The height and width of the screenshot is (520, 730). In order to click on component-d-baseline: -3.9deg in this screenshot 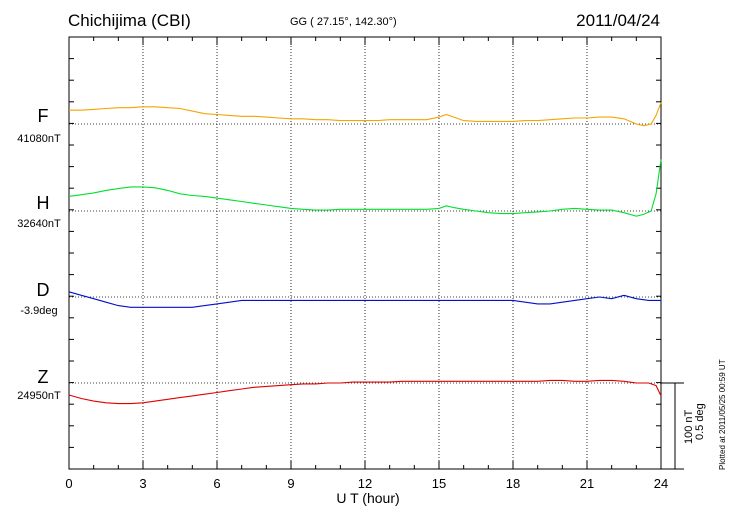, I will do `click(39, 311)`.